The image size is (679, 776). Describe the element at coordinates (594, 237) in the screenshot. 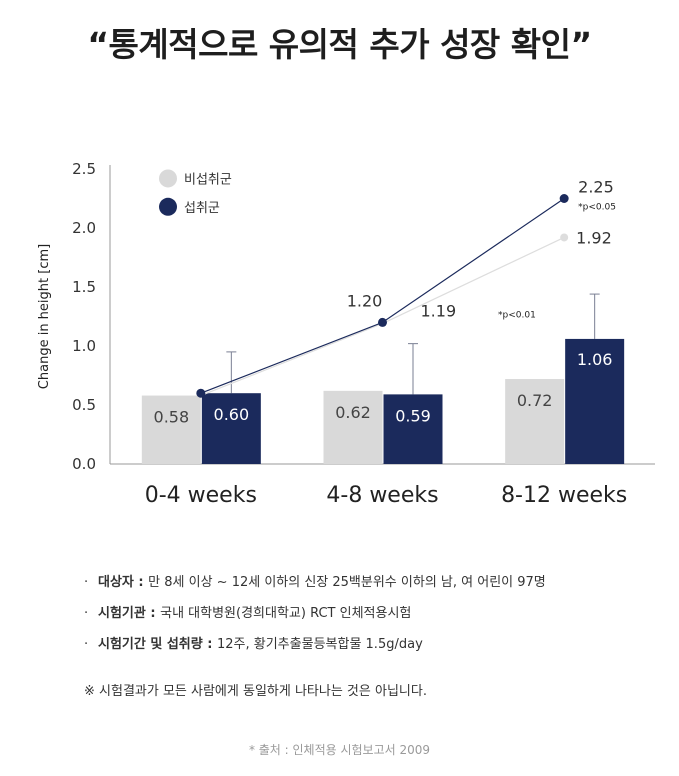

I see `cumulative-label-control: 1.92` at that location.